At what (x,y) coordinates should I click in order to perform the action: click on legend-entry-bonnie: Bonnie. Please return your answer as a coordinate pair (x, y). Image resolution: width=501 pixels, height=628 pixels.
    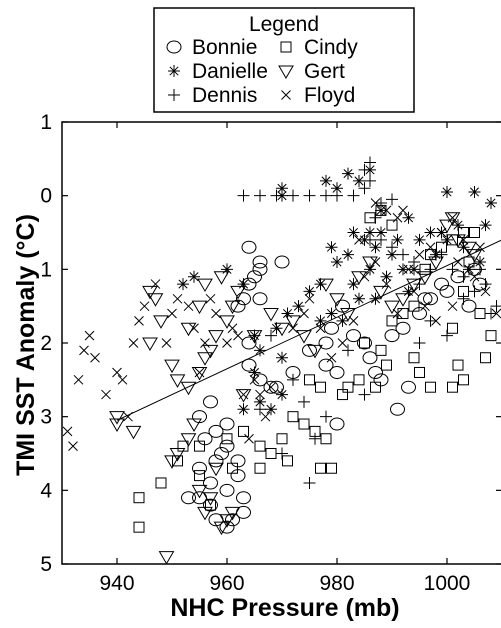
    Looking at the image, I should click on (211, 47).